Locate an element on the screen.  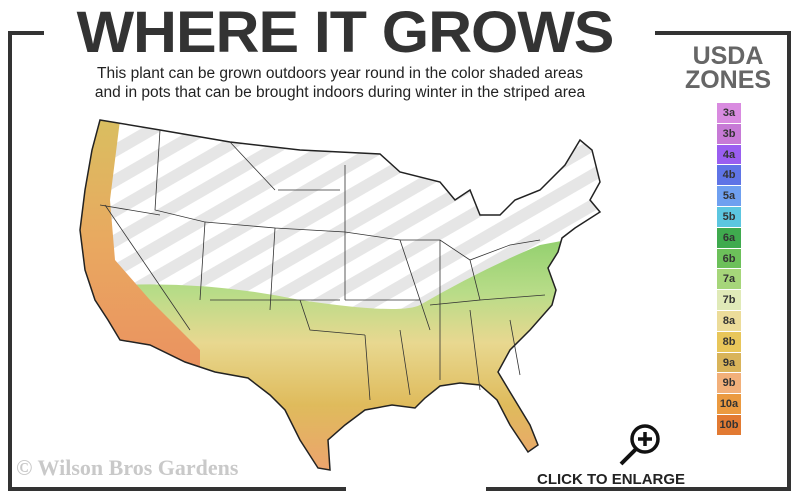
legend-zone-7a: 7a is located at coordinates (729, 279).